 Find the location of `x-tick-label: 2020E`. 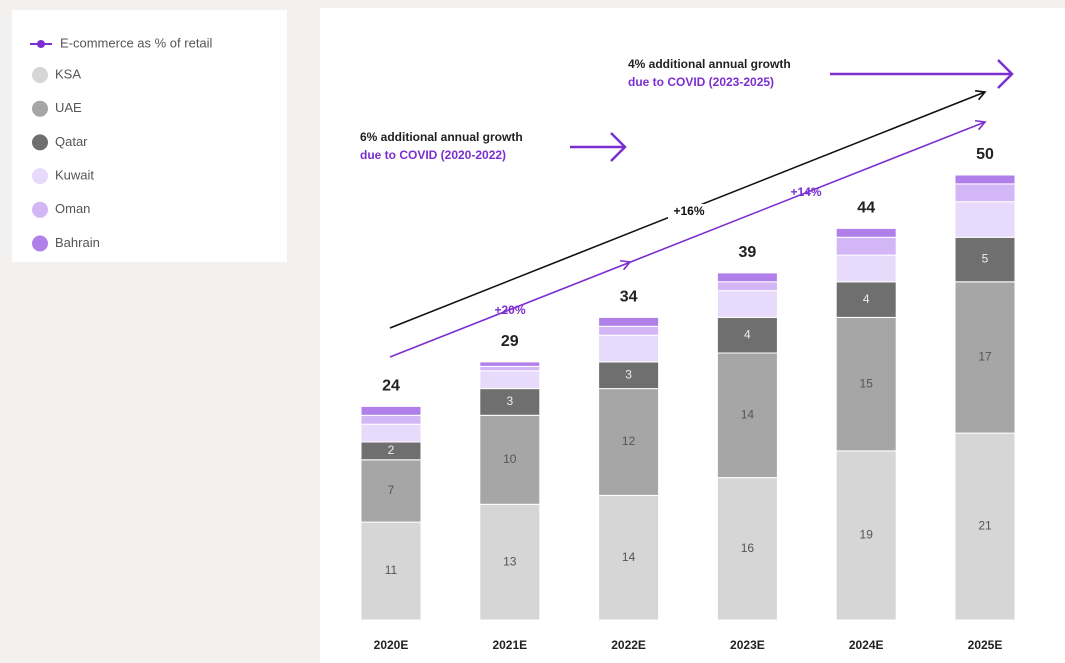

x-tick-label: 2020E is located at coordinates (391, 645).